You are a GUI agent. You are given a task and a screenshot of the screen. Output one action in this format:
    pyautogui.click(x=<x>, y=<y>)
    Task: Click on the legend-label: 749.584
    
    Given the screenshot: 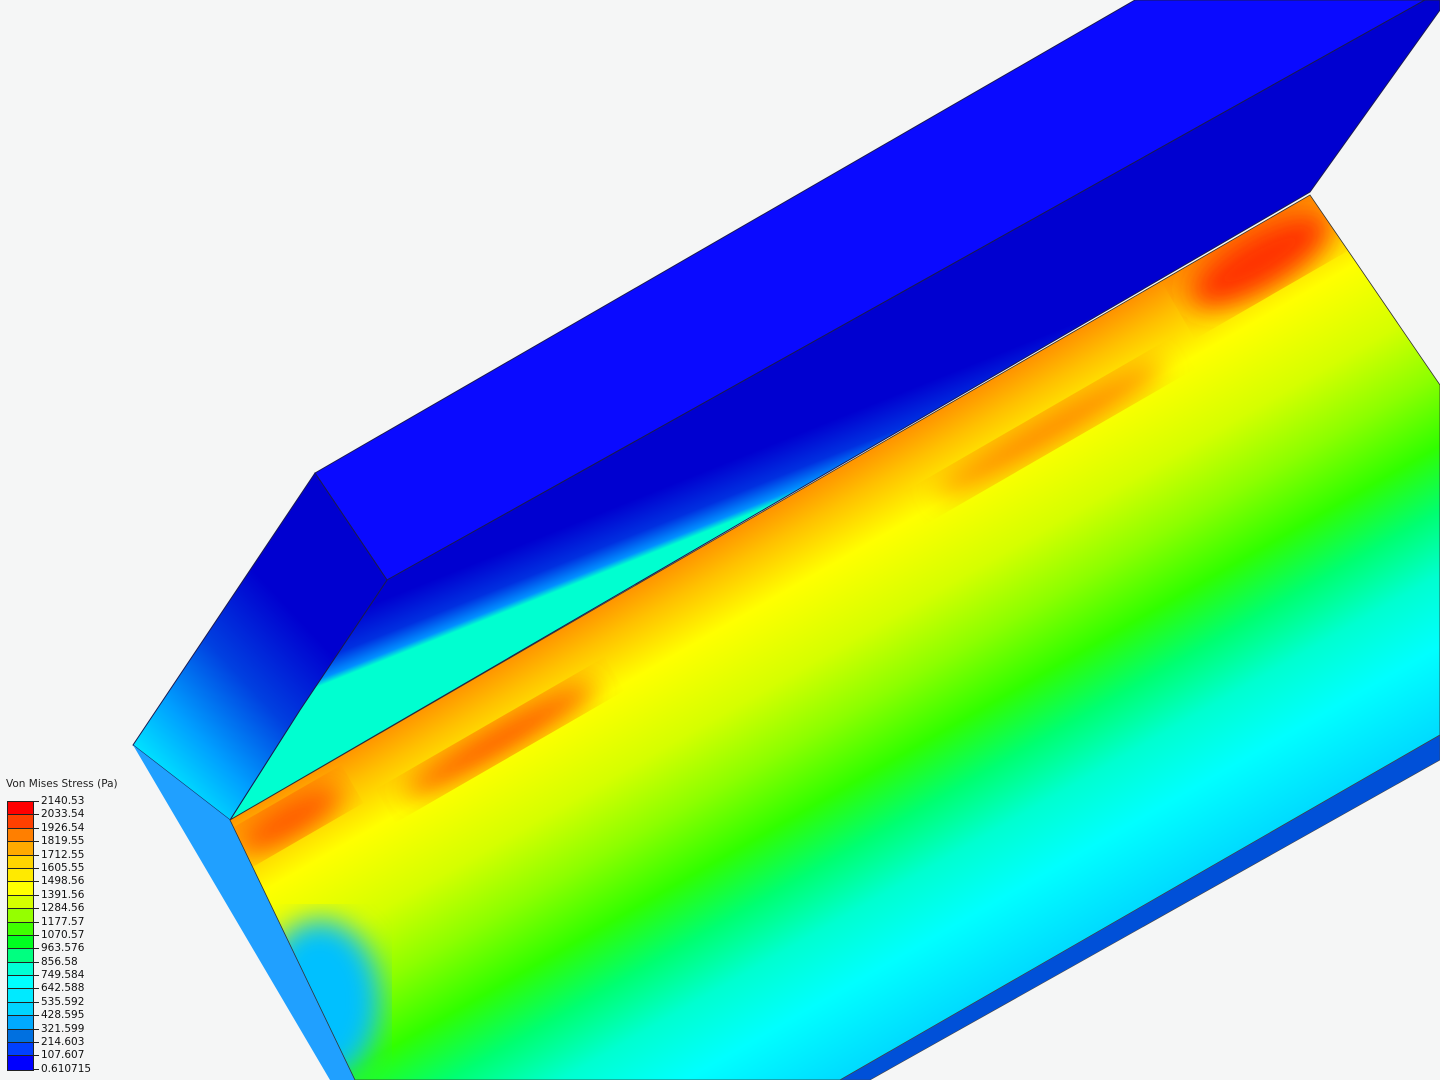 What is the action you would take?
    pyautogui.click(x=61, y=975)
    